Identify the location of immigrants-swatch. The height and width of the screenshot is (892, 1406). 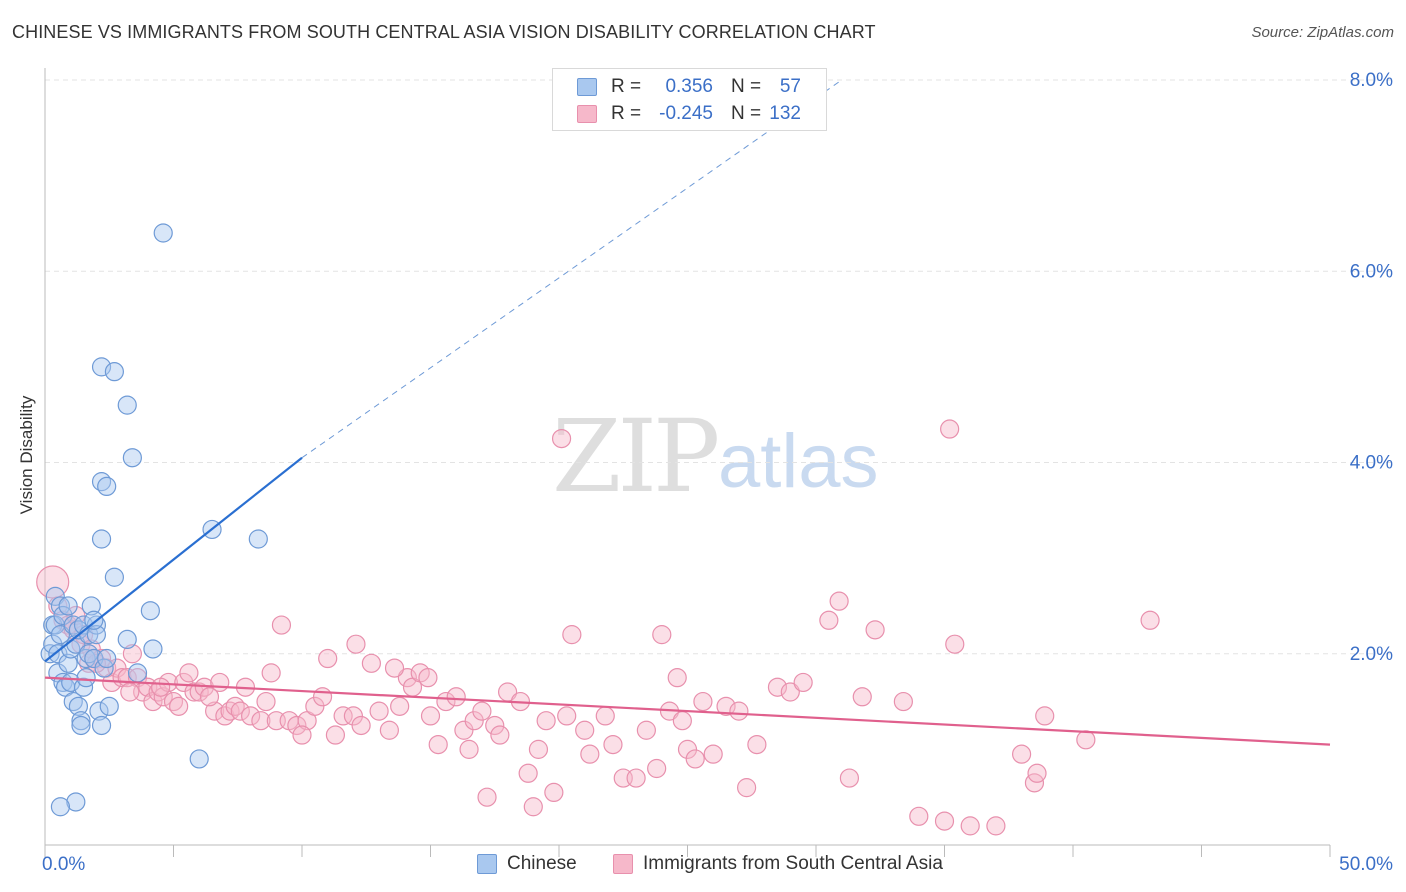
(587, 114).